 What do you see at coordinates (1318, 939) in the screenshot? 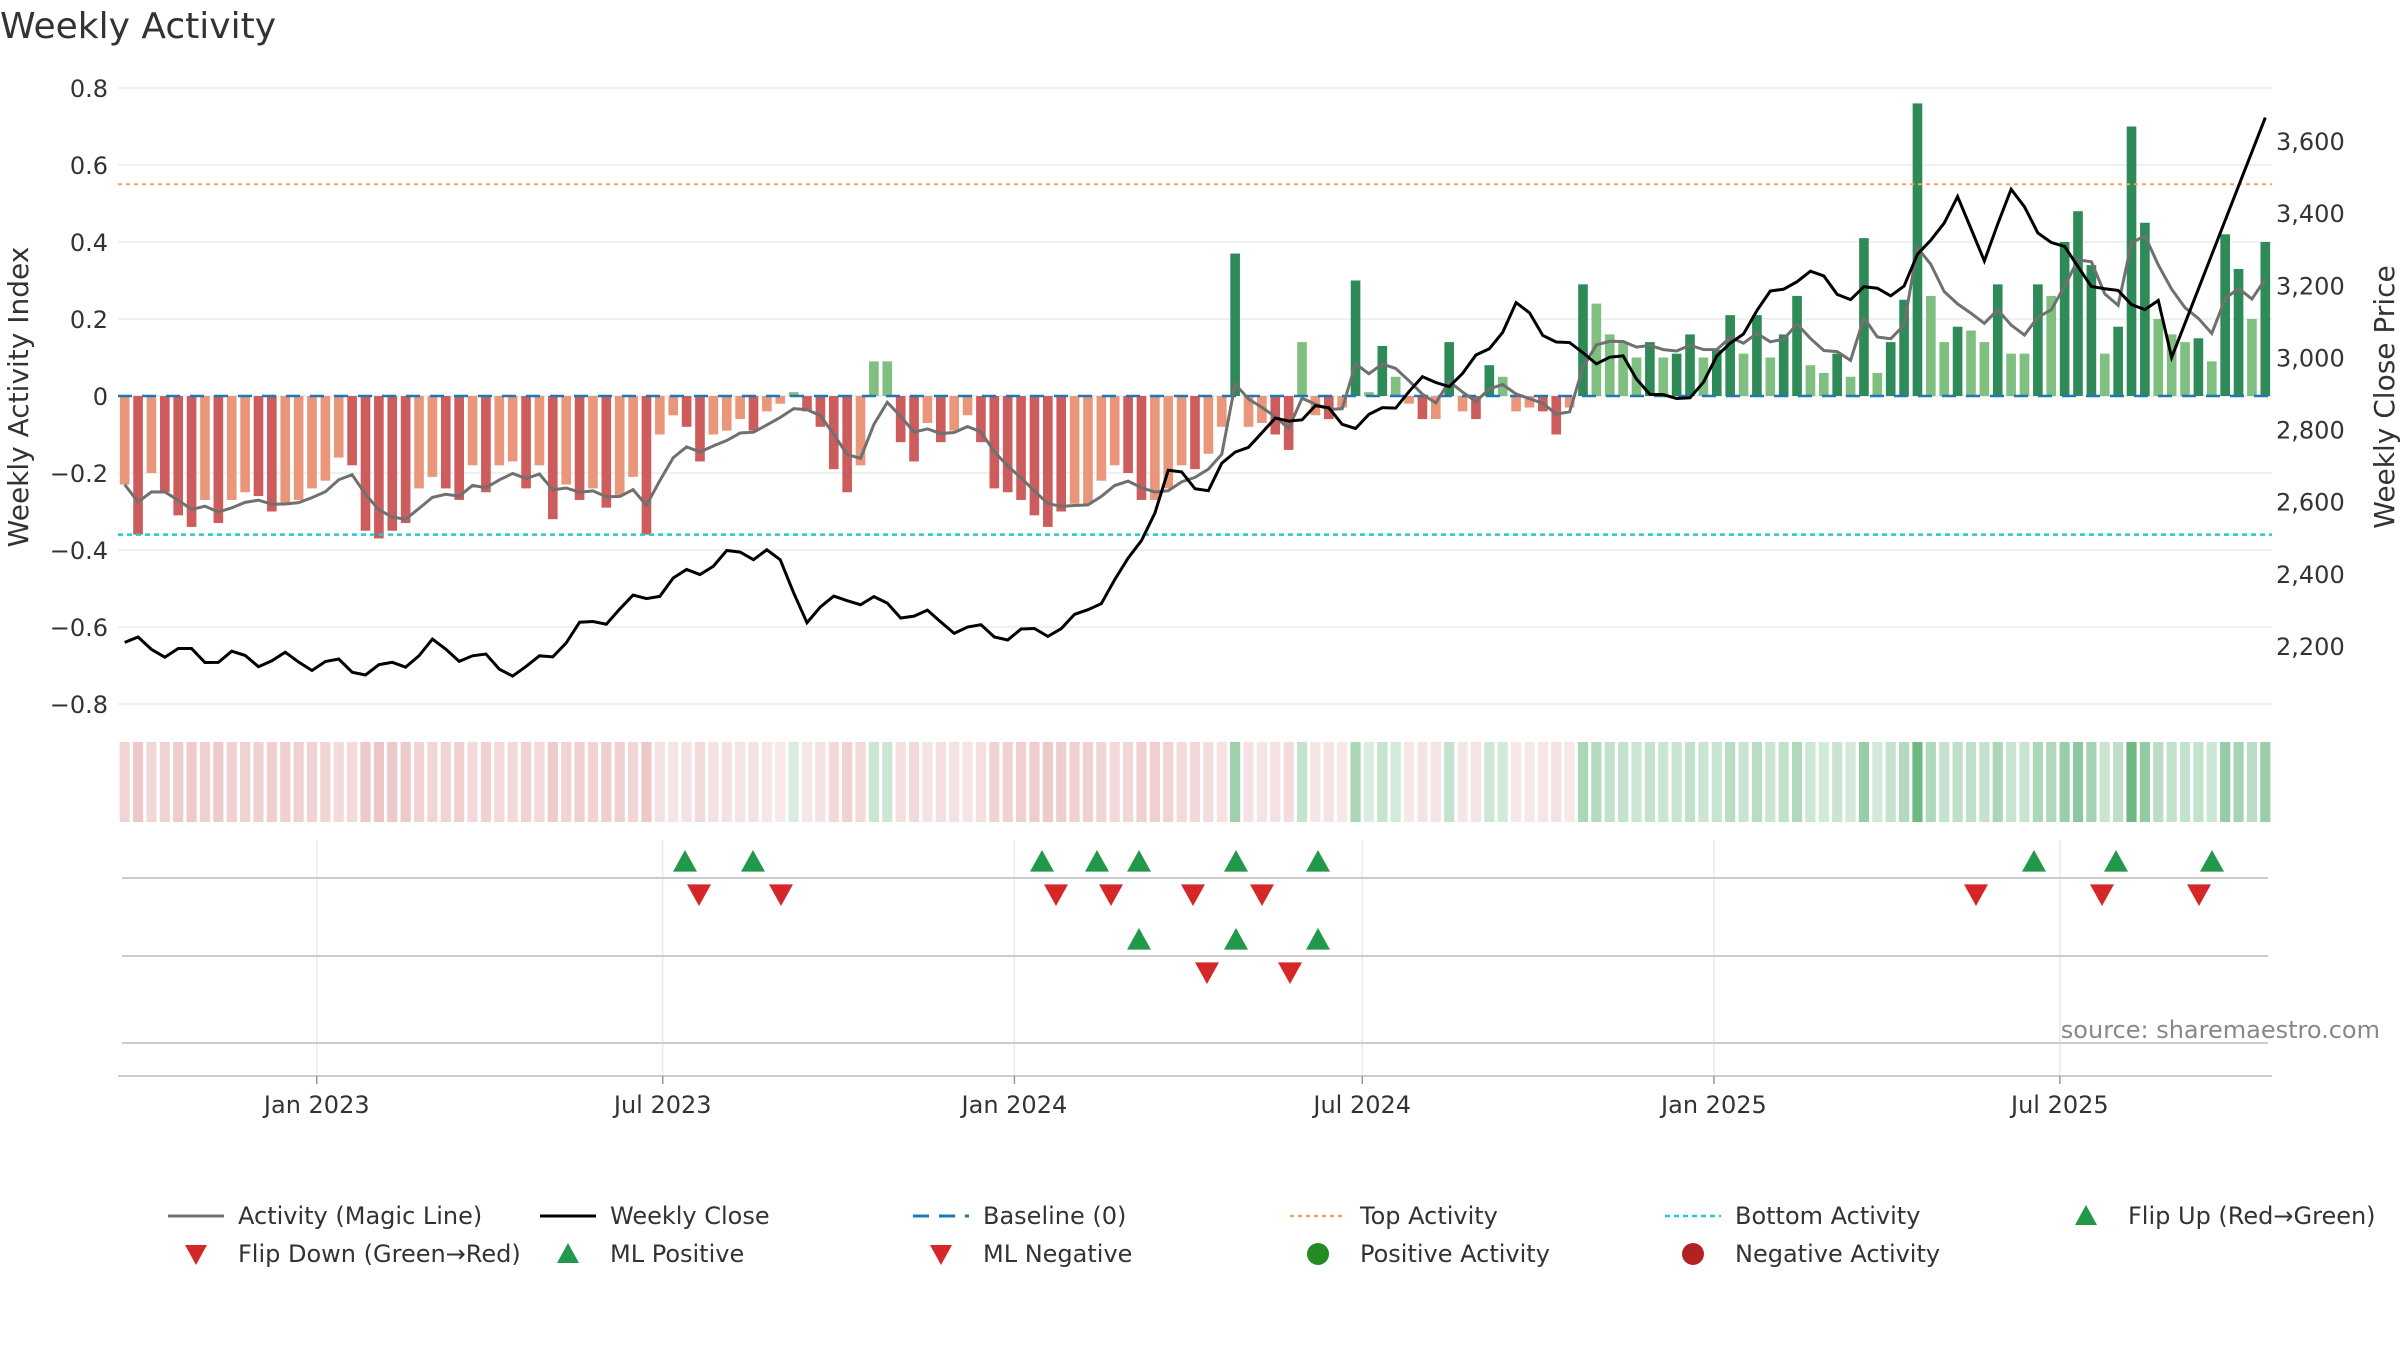
I see `ml-positive-marker` at bounding box center [1318, 939].